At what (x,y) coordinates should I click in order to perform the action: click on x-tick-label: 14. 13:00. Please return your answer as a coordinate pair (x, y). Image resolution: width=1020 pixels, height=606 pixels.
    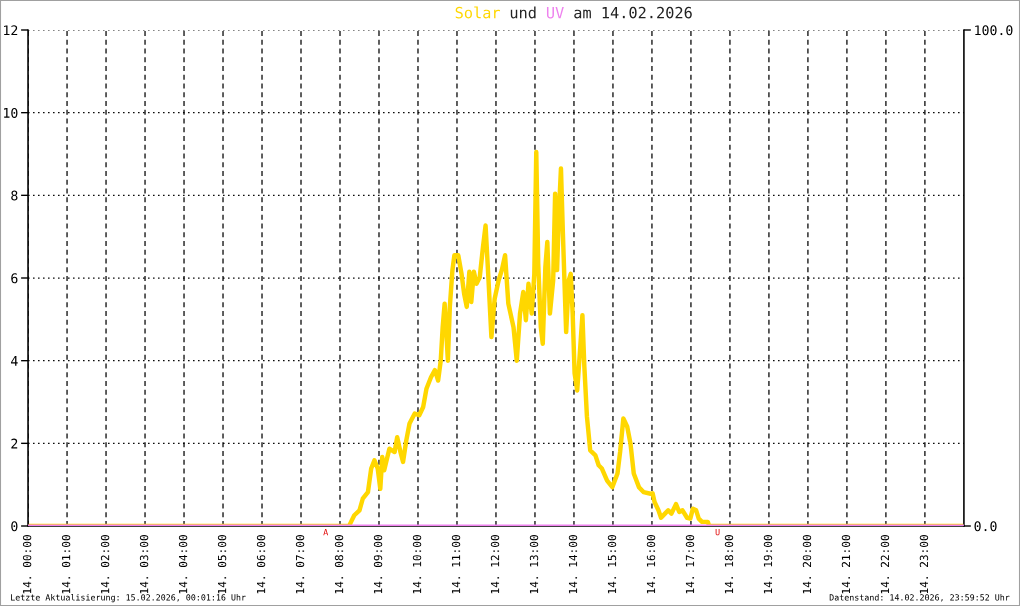
    Looking at the image, I should click on (534, 564).